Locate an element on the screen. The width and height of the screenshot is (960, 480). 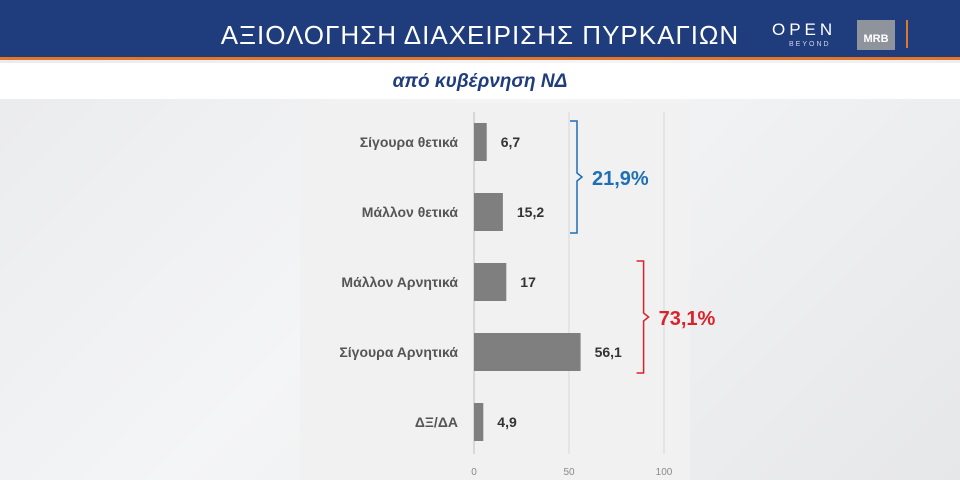
page-title: ΑΞΙΟΛΟΓΗΣΗ ΔΙΑΧΕΙΡΙΣΗΣ ΠΥΡΚΑΓΙΩΝ is located at coordinates (480, 35).